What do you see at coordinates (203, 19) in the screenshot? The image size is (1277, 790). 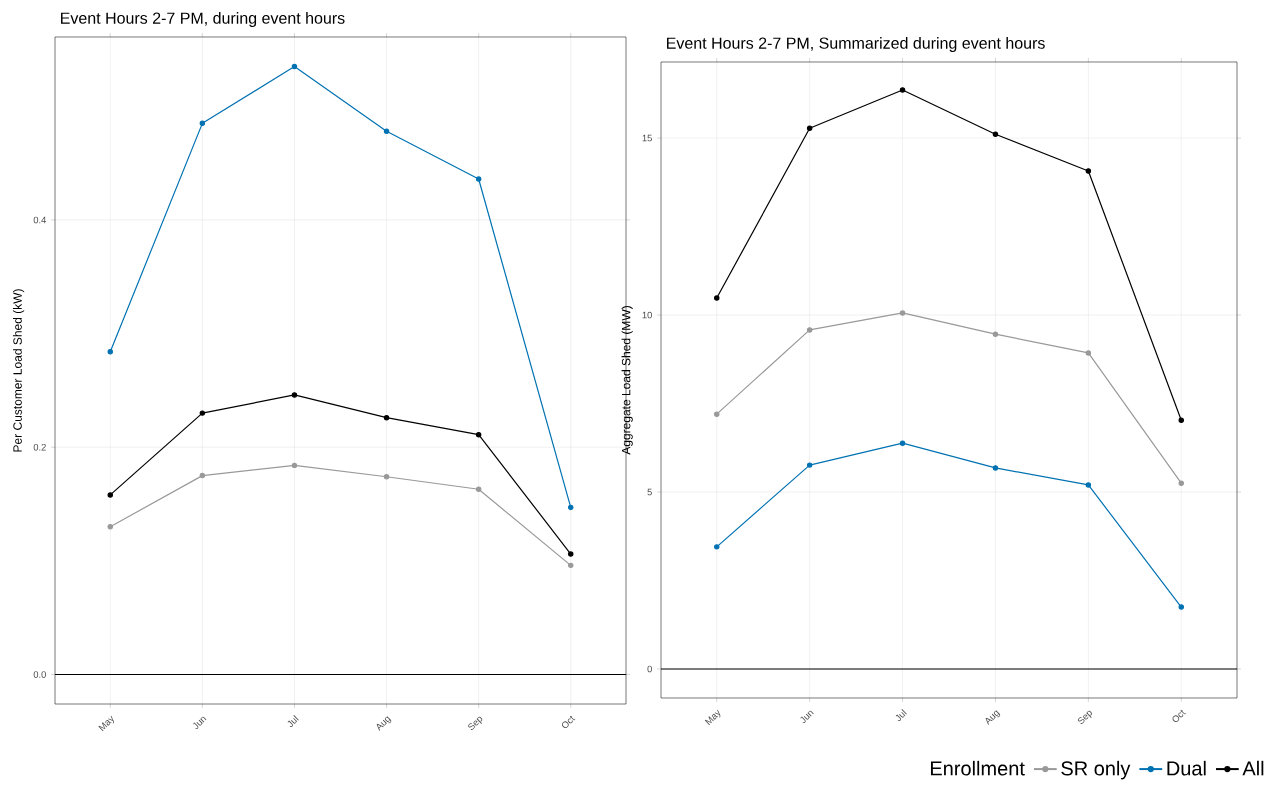 I see `chart-title: Event Hours 2-7 PM, during event hours` at bounding box center [203, 19].